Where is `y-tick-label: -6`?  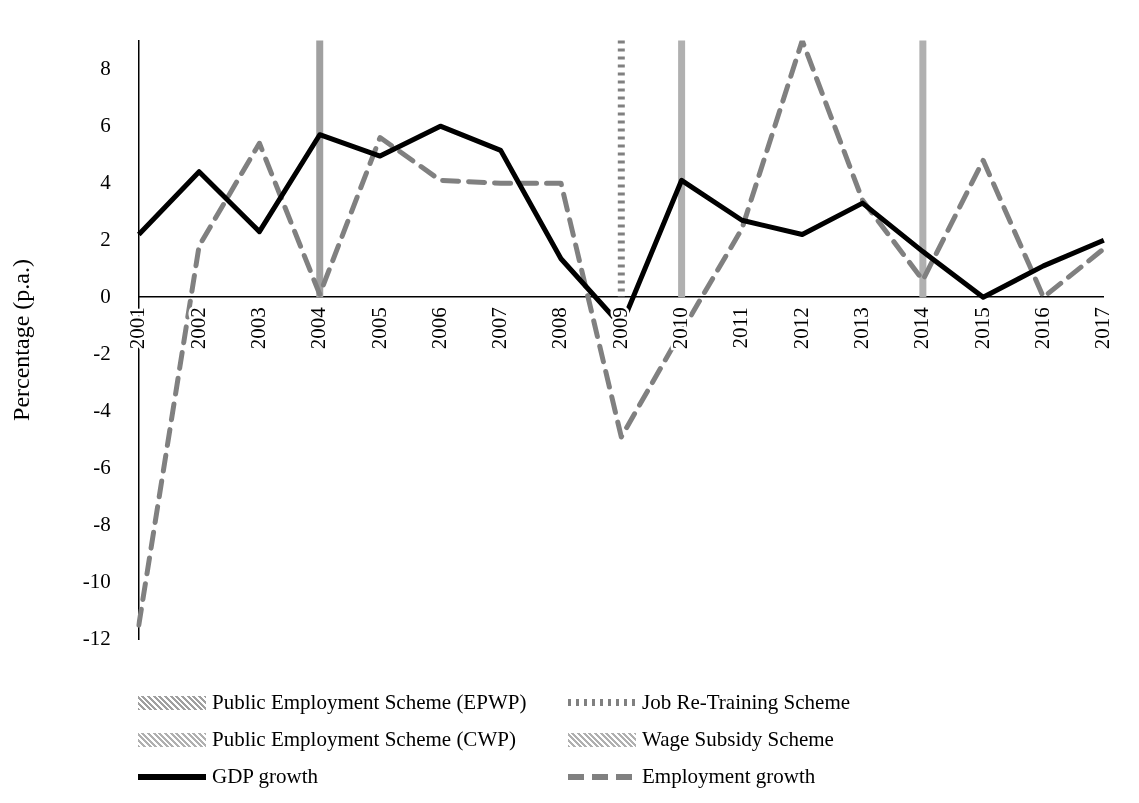
y-tick-label: -6 is located at coordinates (102, 466).